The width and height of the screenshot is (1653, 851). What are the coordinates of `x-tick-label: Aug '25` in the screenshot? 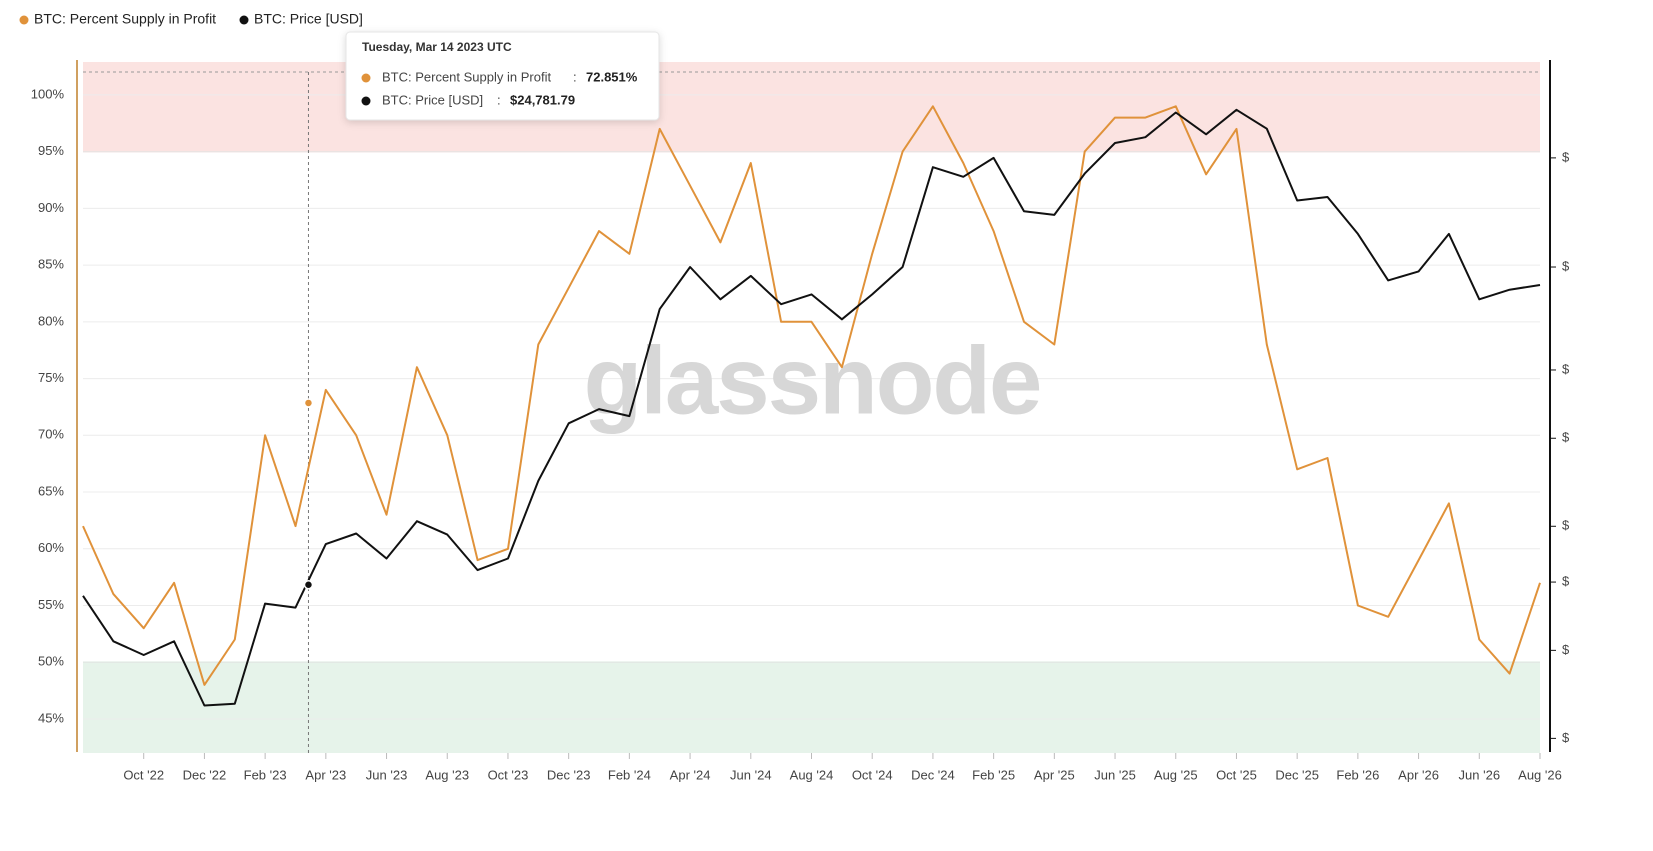 It's located at (1176, 774).